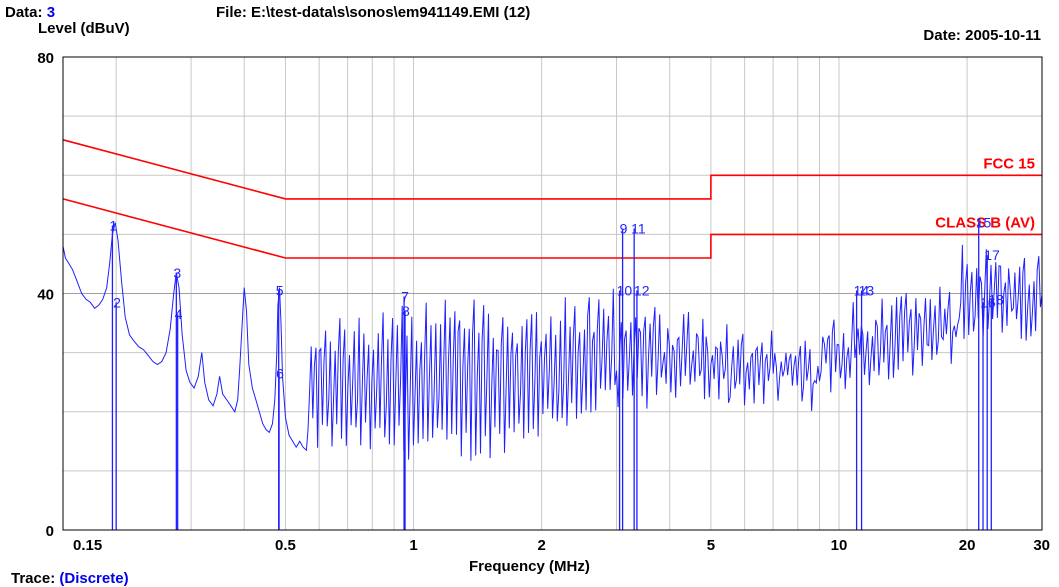  I want to click on marker-label: 1, so click(113, 226).